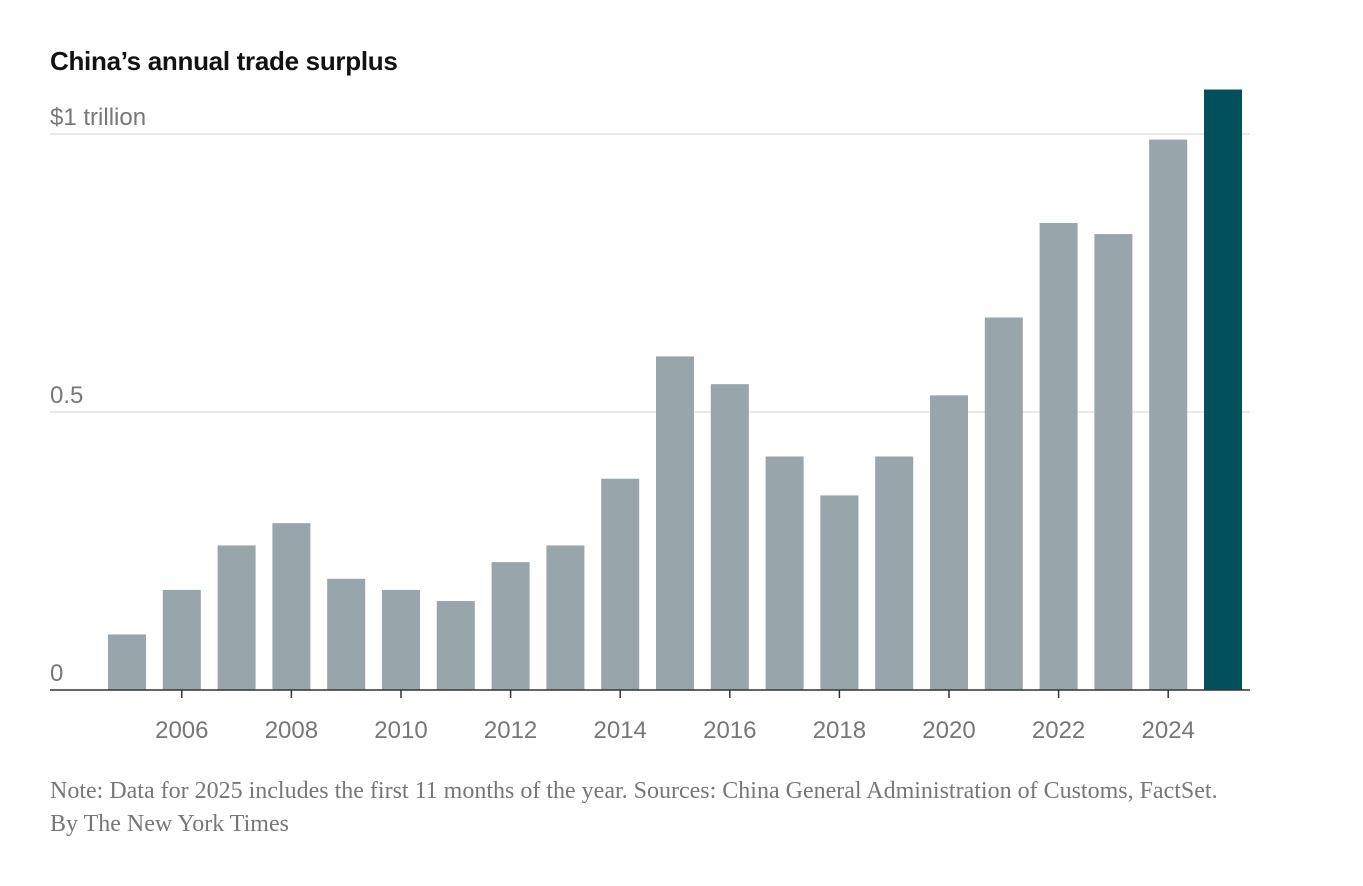 This screenshot has width=1363, height=886. Describe the element at coordinates (1113, 462) in the screenshot. I see `bar-2023` at that location.